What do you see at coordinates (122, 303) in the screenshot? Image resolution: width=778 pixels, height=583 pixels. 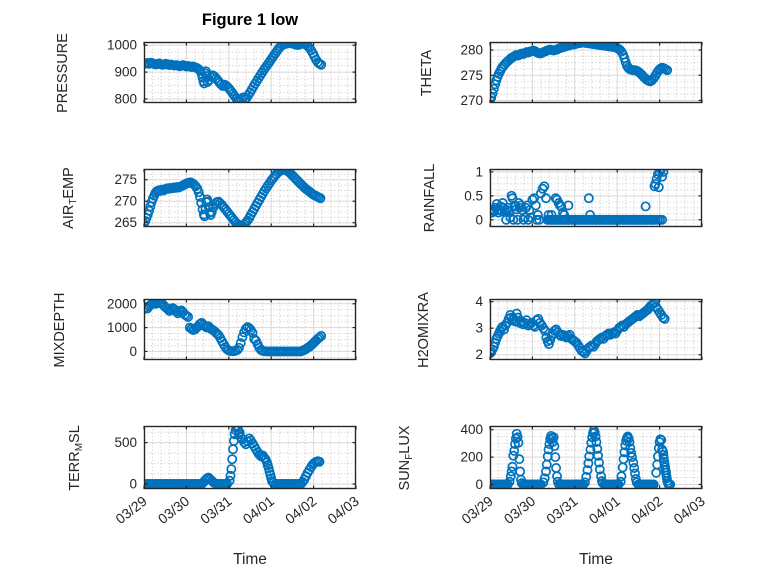 I see `svg-text: 2000` at bounding box center [122, 303].